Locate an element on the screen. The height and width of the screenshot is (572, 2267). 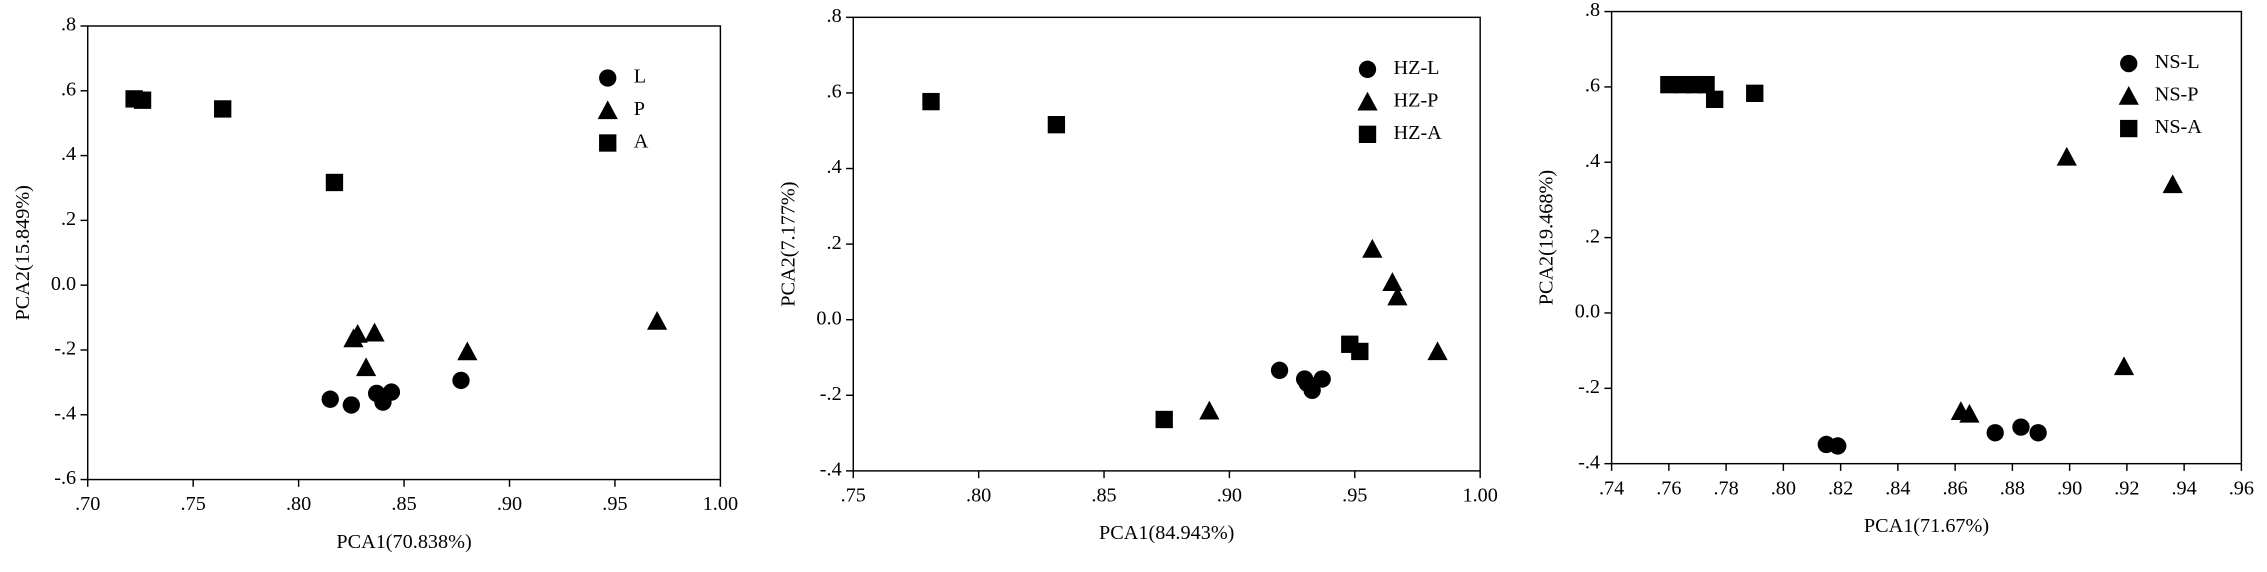
legend-label: HZ-P is located at coordinates (1416, 100).